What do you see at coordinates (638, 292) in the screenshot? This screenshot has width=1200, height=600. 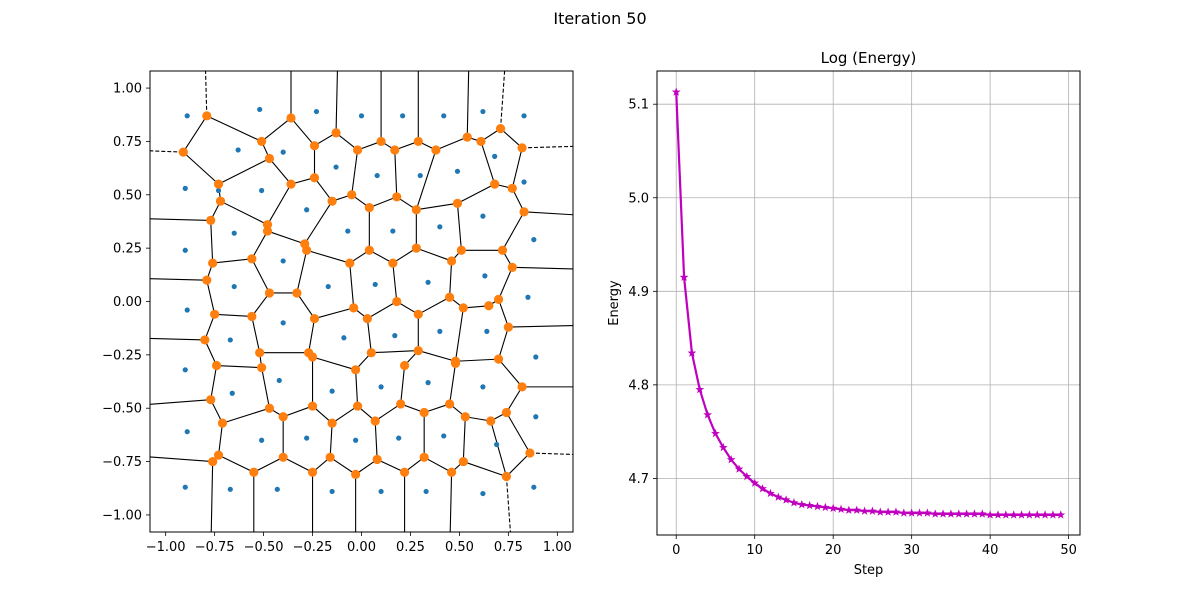 I see `y-tick-label: 4.9` at bounding box center [638, 292].